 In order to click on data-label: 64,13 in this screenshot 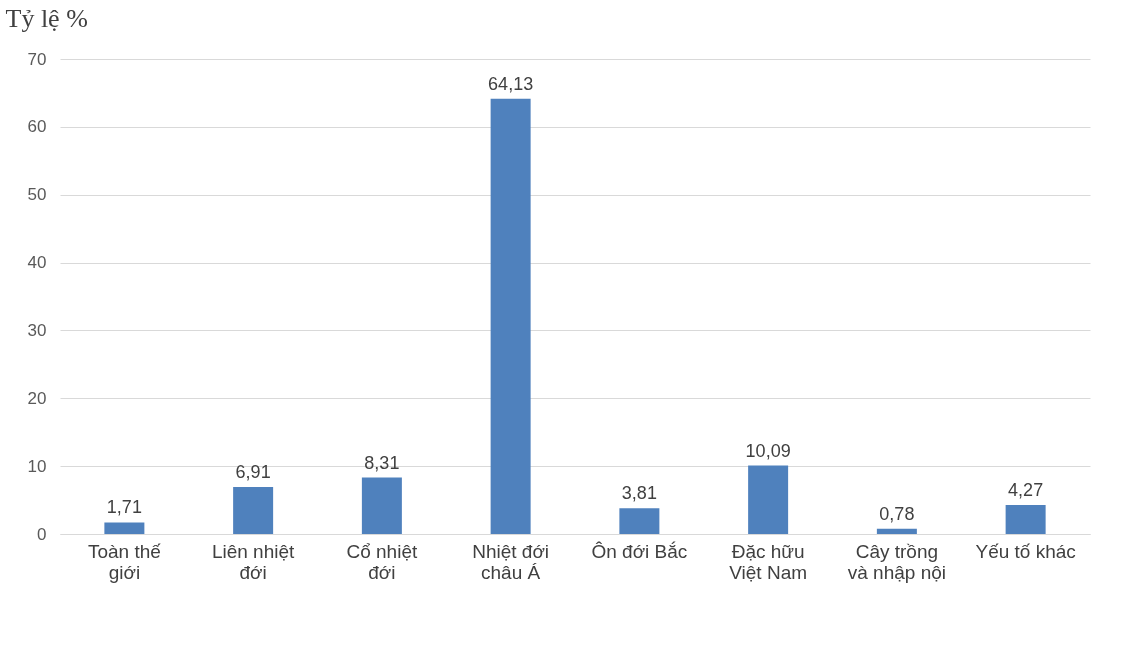, I will do `click(511, 83)`.